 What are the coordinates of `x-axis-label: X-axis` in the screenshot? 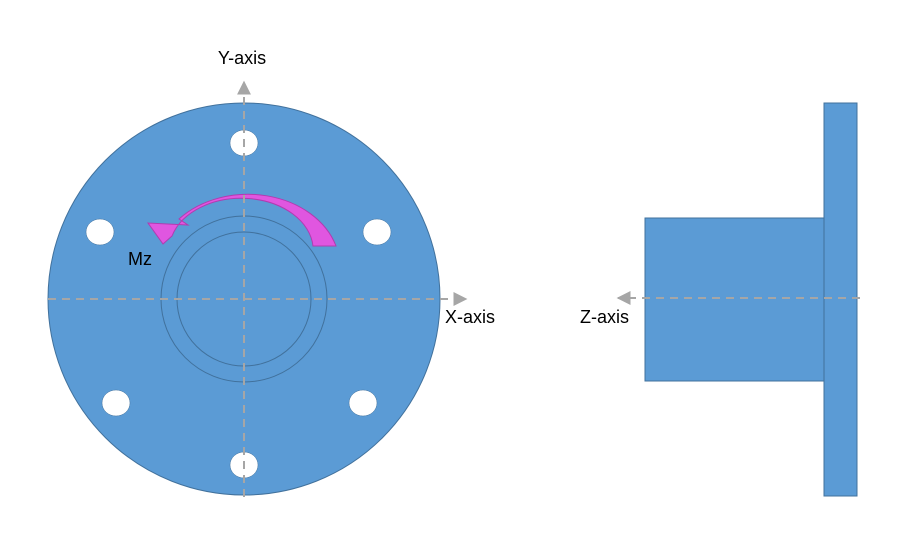 It's located at (470, 317).